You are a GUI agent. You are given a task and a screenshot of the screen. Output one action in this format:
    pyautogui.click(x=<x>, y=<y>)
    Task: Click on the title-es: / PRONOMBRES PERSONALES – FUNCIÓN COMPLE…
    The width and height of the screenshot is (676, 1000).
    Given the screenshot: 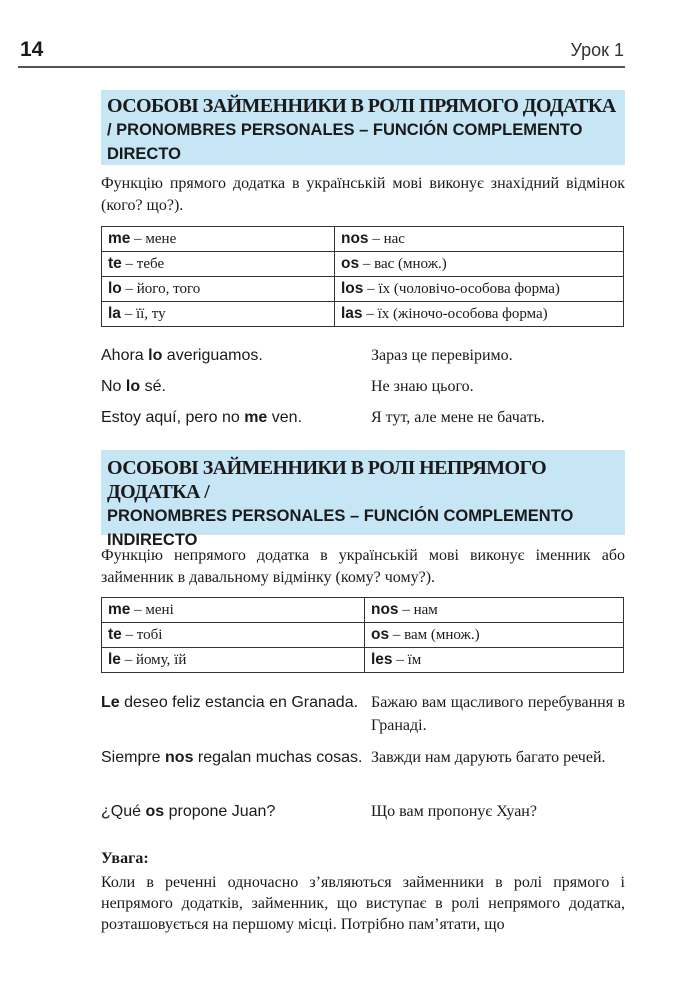 What is the action you would take?
    pyautogui.click(x=345, y=142)
    